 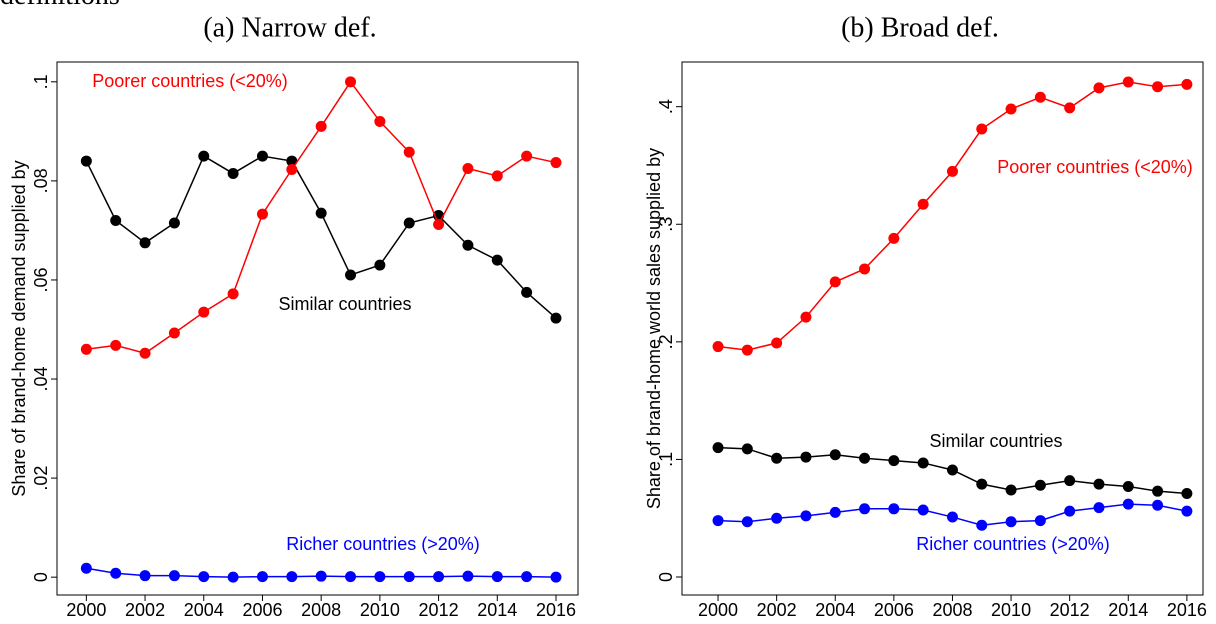 What do you see at coordinates (666, 224) in the screenshot?
I see `y-tick-label: .3` at bounding box center [666, 224].